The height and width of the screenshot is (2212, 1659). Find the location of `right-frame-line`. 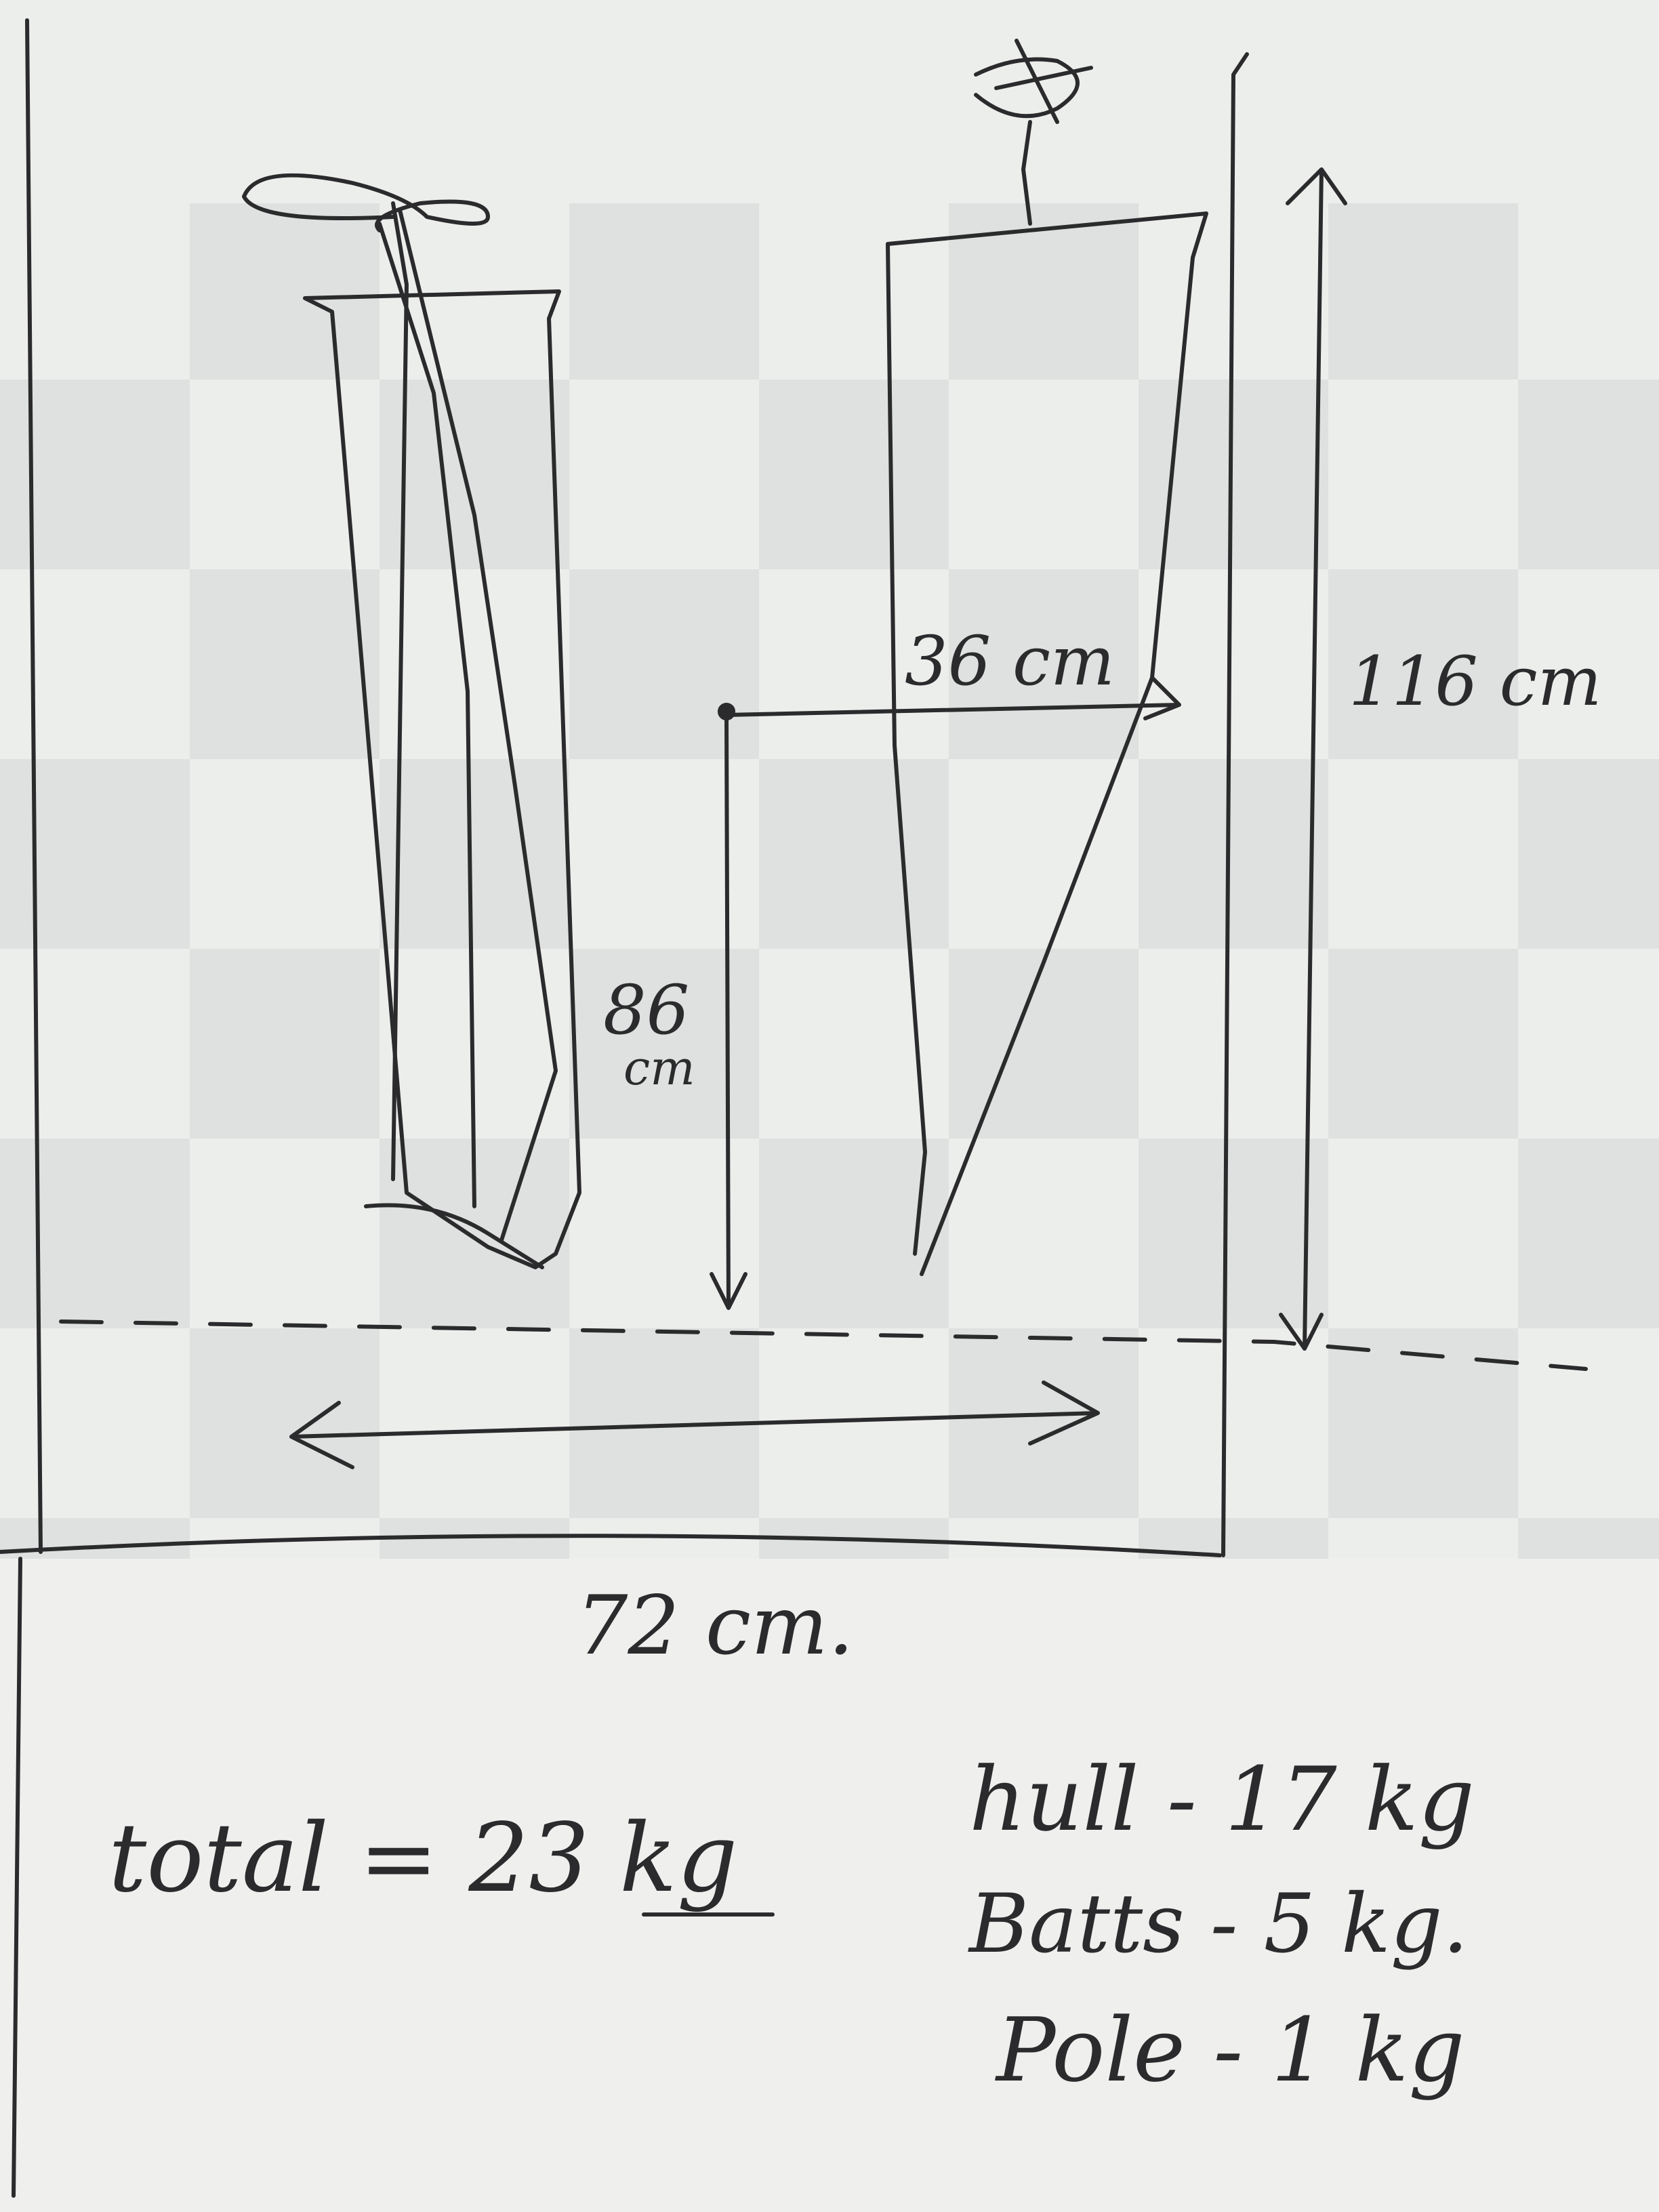

right-frame-line is located at coordinates (1235, 805).